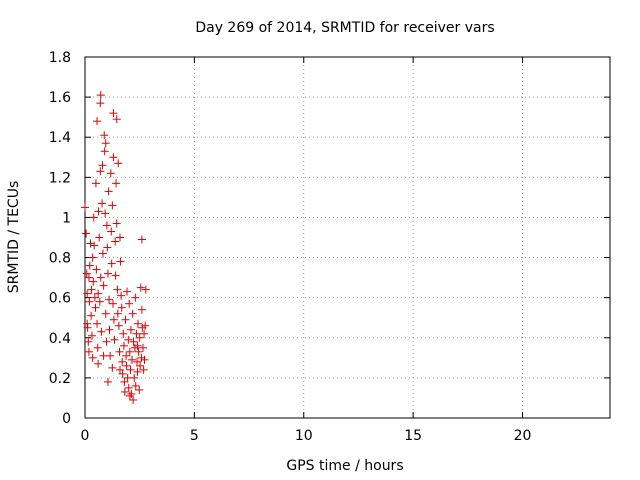 Image resolution: width=640 pixels, height=480 pixels. What do you see at coordinates (60, 259) in the screenshot?
I see `y-tick-label: 0.8` at bounding box center [60, 259].